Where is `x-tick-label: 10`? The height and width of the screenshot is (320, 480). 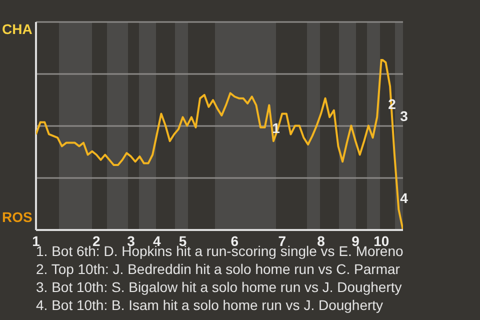 x-tick-label: 10 is located at coordinates (382, 240).